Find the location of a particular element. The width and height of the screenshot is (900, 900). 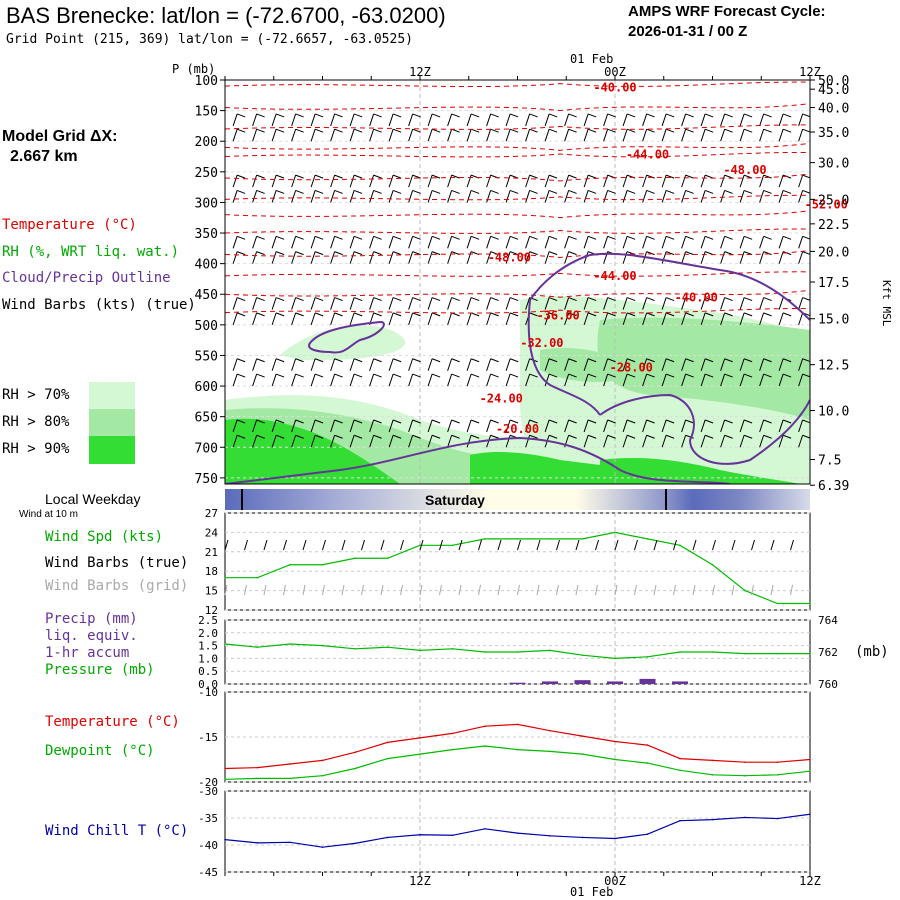

wind-chill-line is located at coordinates (517, 830).